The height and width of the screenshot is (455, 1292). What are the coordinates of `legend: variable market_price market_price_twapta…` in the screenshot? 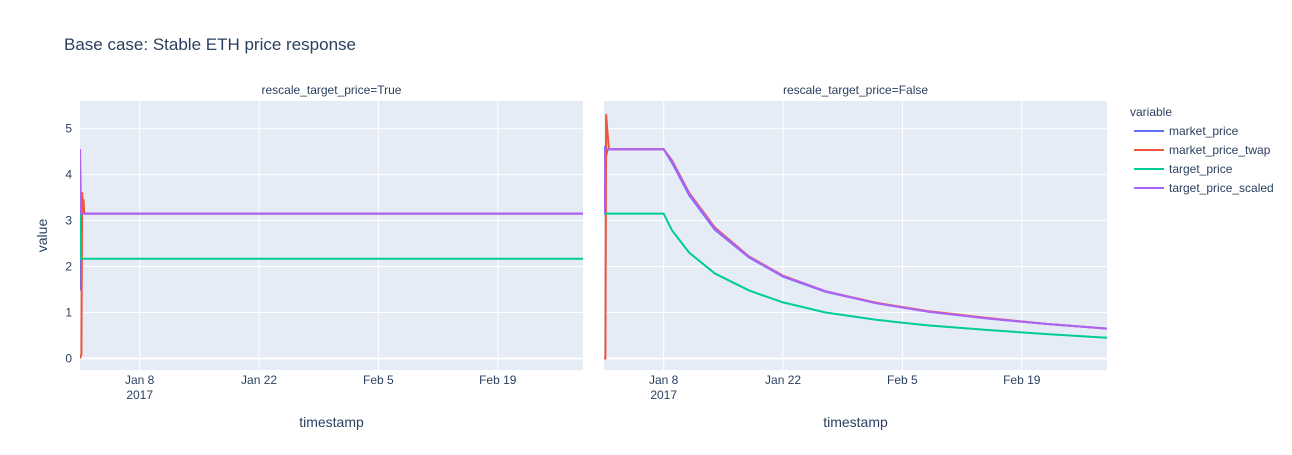 It's located at (1202, 150).